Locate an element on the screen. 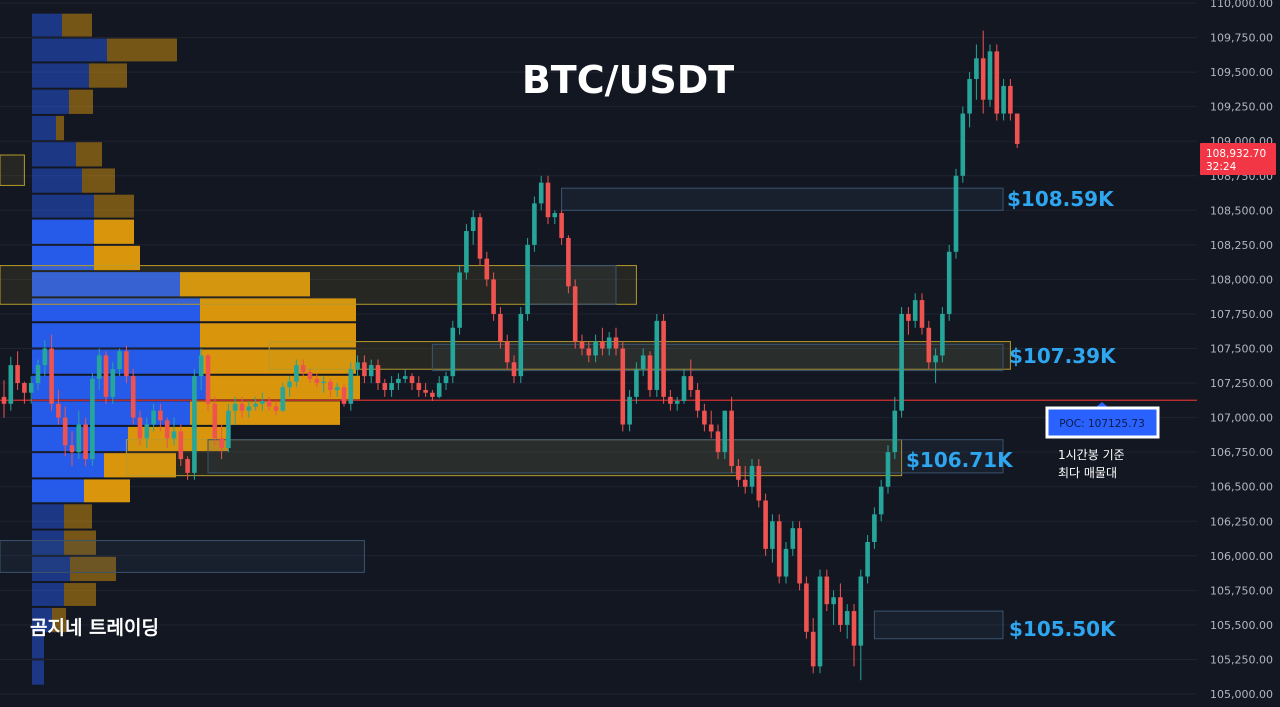  axis-tick-label: 107,000.00 is located at coordinates (1241, 418).